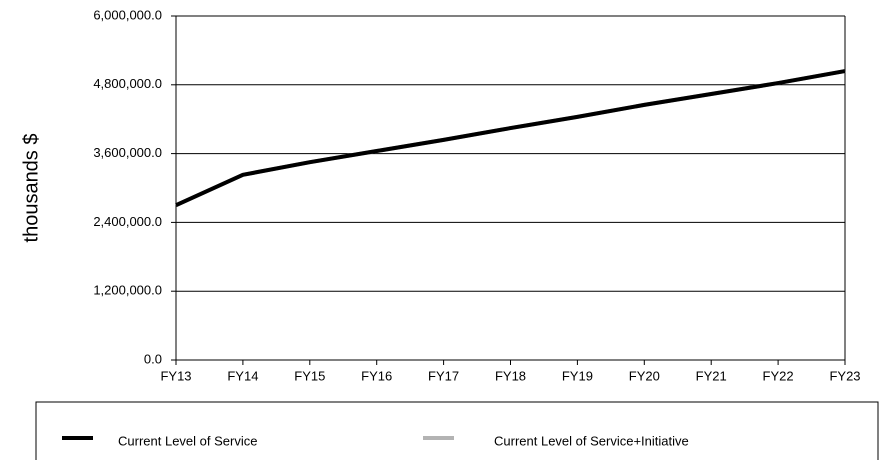 The width and height of the screenshot is (888, 460). What do you see at coordinates (127, 221) in the screenshot?
I see `y-tick-label: 2,400,000.0` at bounding box center [127, 221].